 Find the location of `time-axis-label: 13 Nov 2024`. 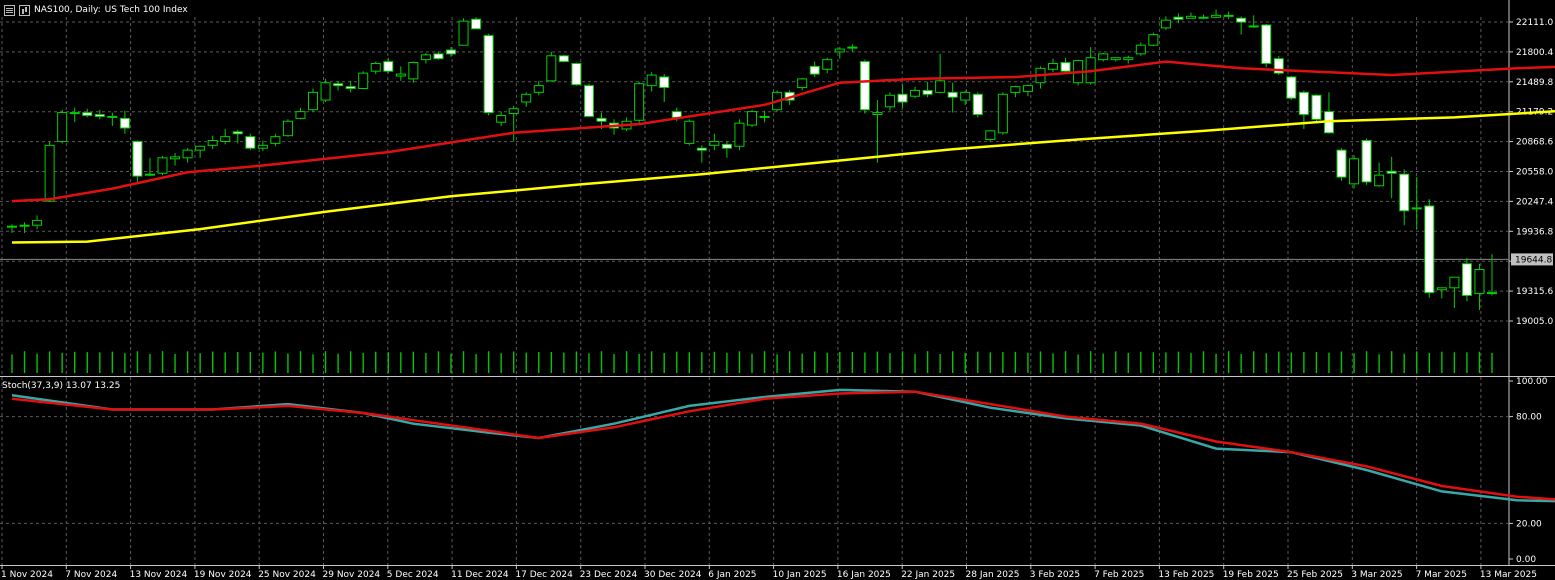

time-axis-label: 13 Nov 2024 is located at coordinates (159, 575).